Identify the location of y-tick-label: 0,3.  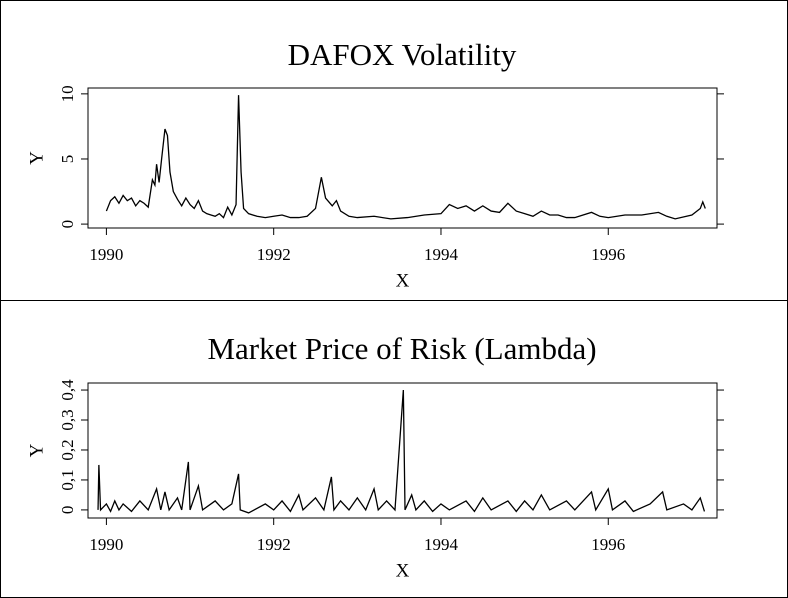
(67, 419).